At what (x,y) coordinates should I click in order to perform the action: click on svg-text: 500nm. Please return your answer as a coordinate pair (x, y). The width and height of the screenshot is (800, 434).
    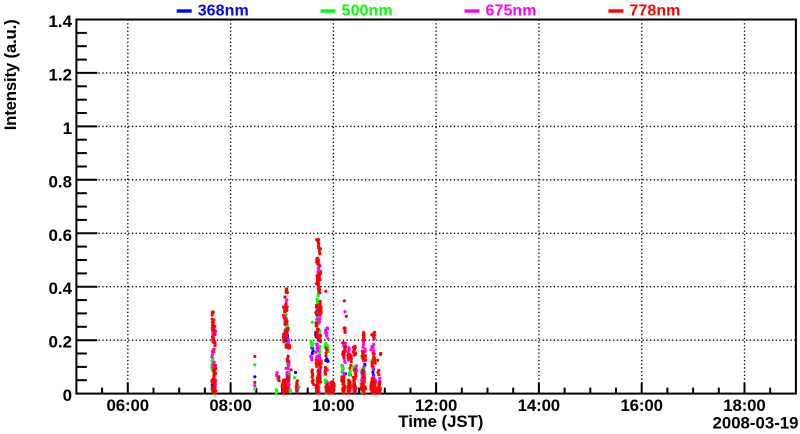
    Looking at the image, I should click on (367, 10).